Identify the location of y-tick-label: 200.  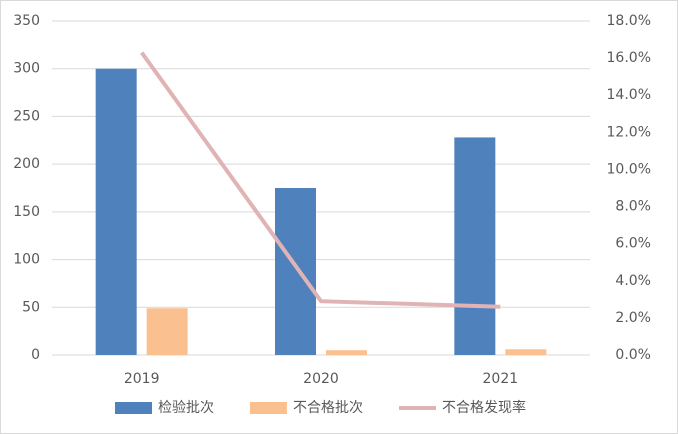
(26, 164).